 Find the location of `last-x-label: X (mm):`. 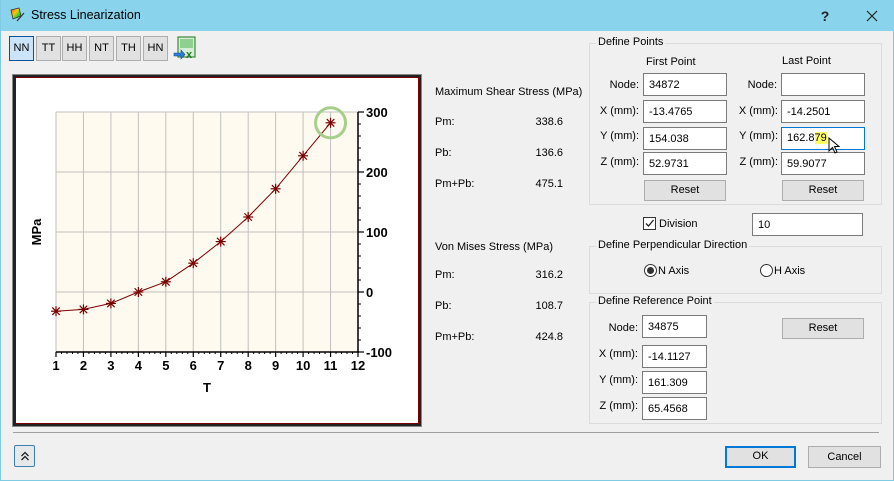

last-x-label: X (mm): is located at coordinates (758, 111).